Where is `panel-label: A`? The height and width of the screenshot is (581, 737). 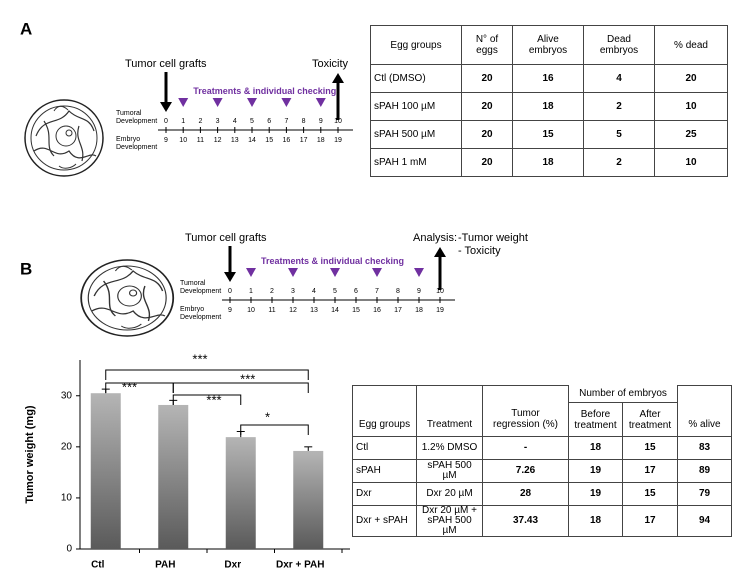
panel-label: A is located at coordinates (26, 28).